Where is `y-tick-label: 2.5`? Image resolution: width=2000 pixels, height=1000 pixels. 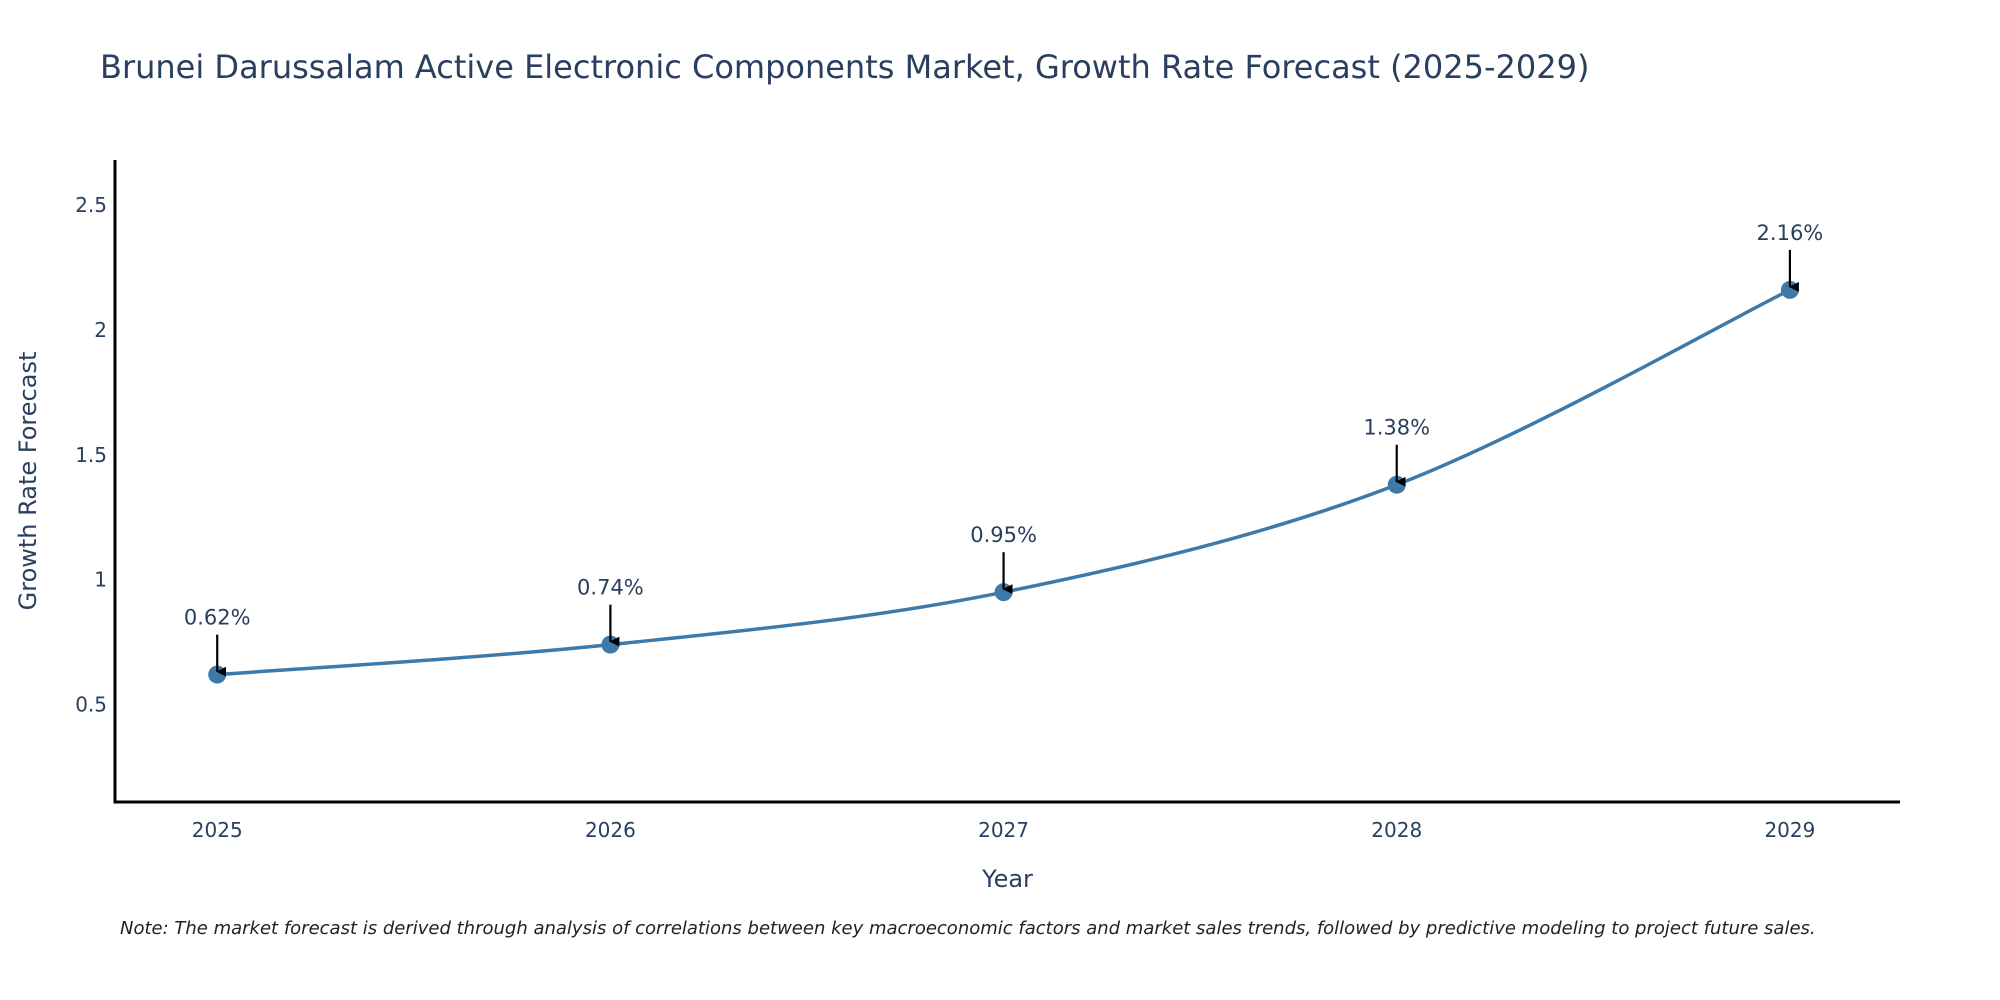
y-tick-label: 2.5 is located at coordinates (91, 205).